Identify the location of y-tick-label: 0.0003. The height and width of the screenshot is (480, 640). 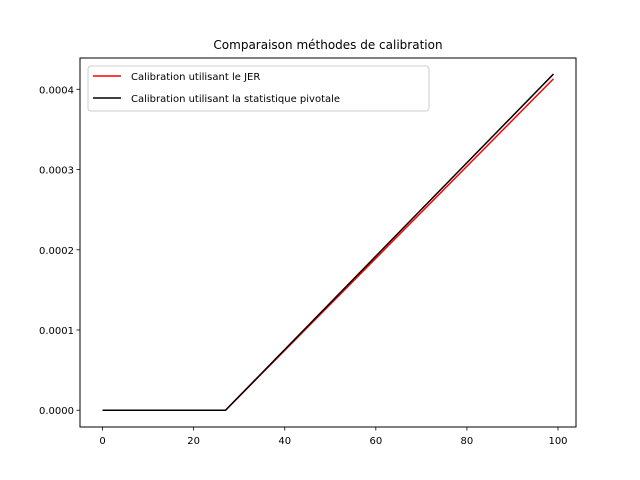
(56, 171).